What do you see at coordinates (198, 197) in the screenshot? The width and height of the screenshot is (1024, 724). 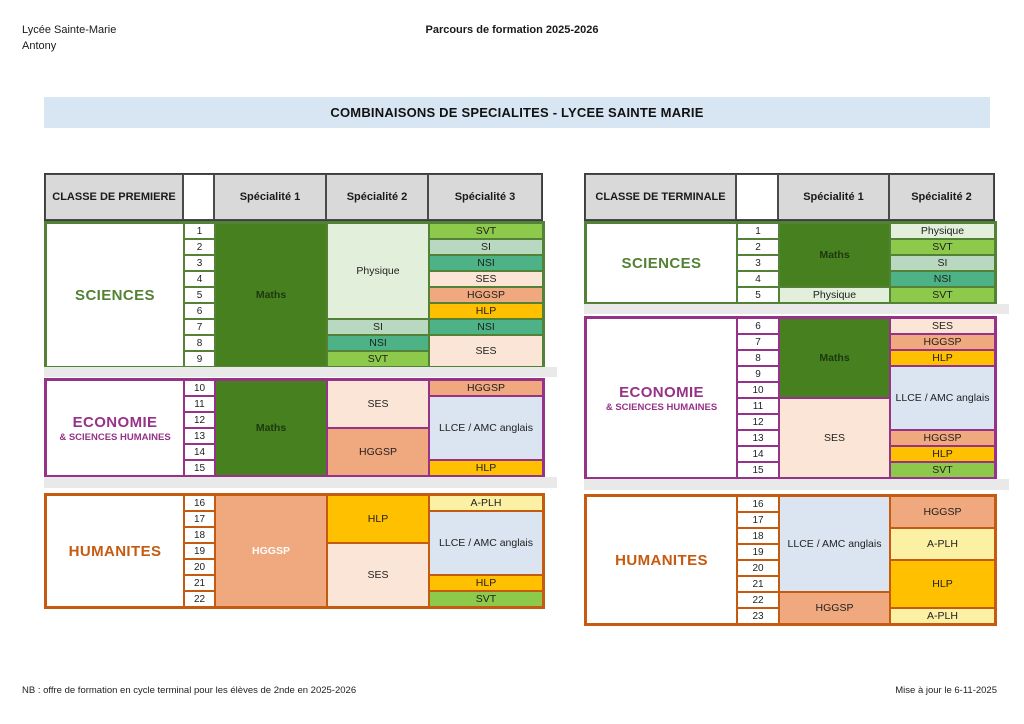 I see `premiere-number-header-blank` at bounding box center [198, 197].